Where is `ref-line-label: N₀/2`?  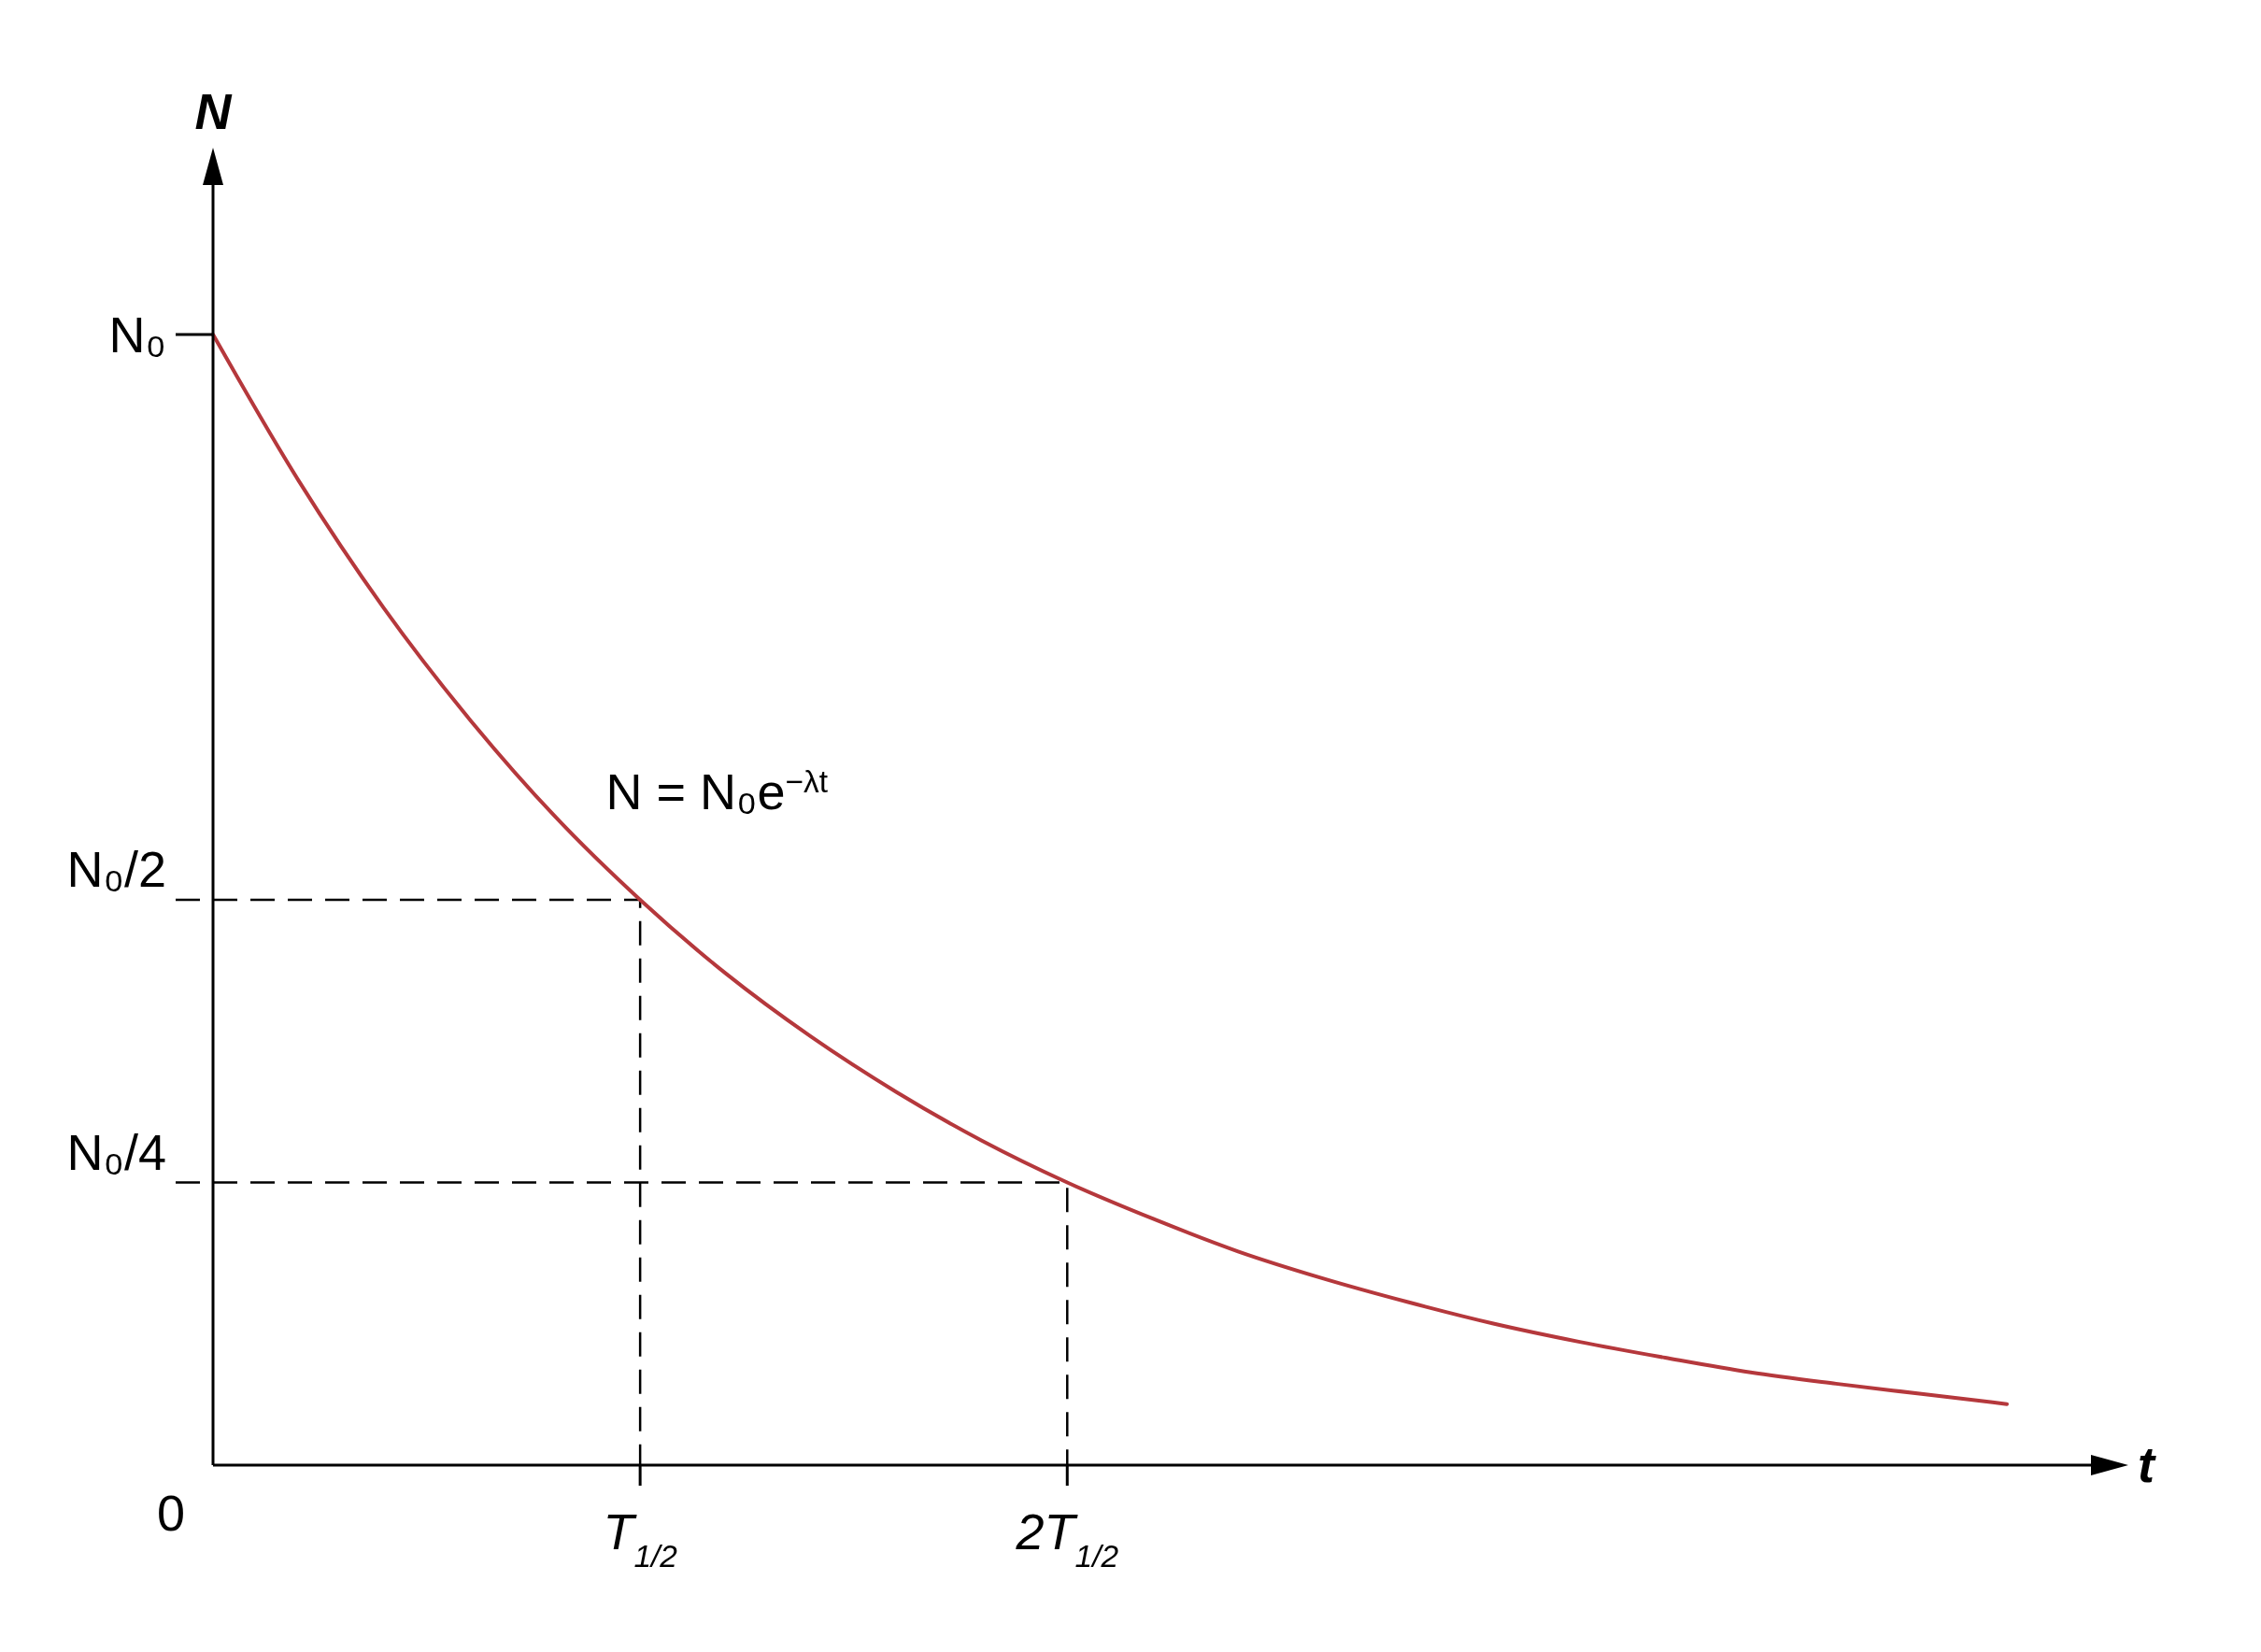
ref-line-label: N₀/2 is located at coordinates (116, 869).